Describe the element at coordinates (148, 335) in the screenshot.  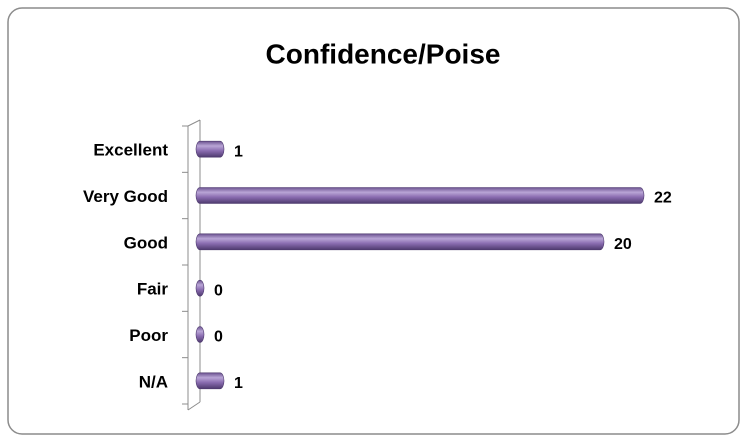
I see `y-tick-label: Poor` at that location.